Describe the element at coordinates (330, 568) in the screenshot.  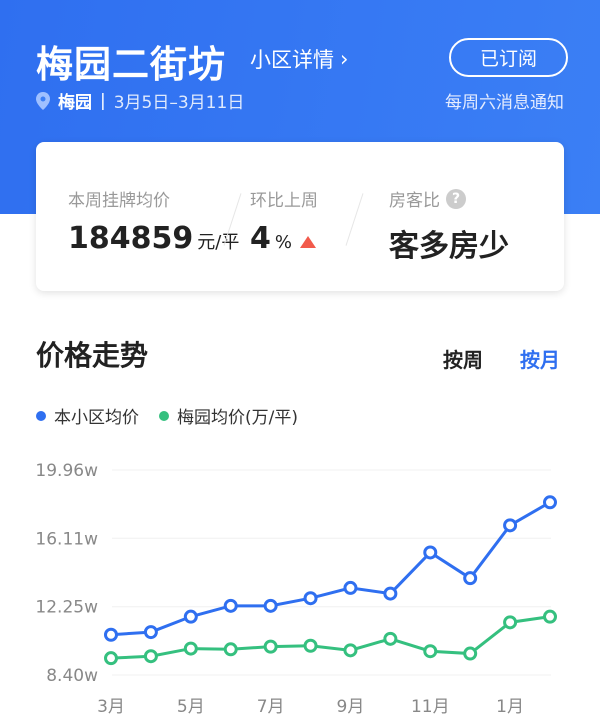
I see `series-line` at that location.